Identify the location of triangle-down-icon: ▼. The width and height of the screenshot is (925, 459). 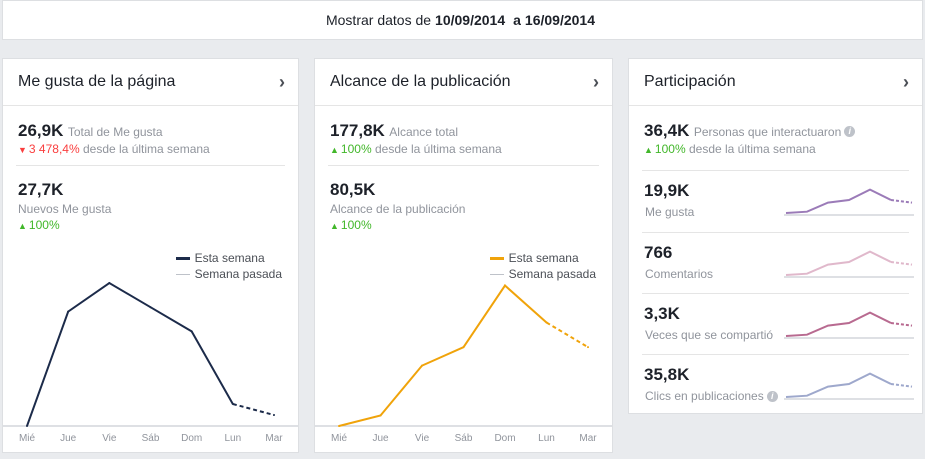
(22, 150).